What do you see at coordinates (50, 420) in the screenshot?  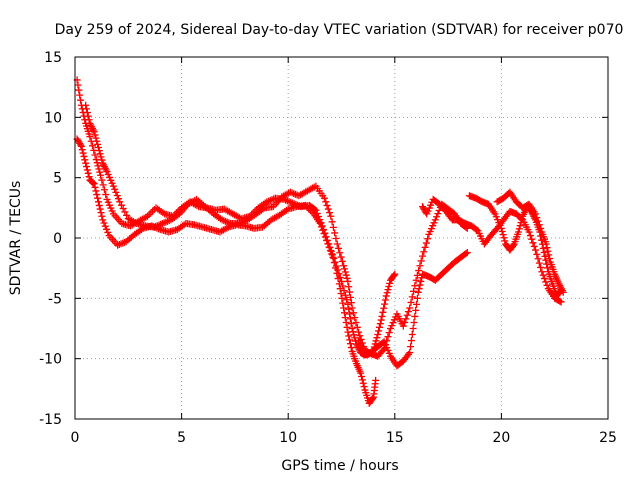 I see `y-tick-label: -15` at bounding box center [50, 420].